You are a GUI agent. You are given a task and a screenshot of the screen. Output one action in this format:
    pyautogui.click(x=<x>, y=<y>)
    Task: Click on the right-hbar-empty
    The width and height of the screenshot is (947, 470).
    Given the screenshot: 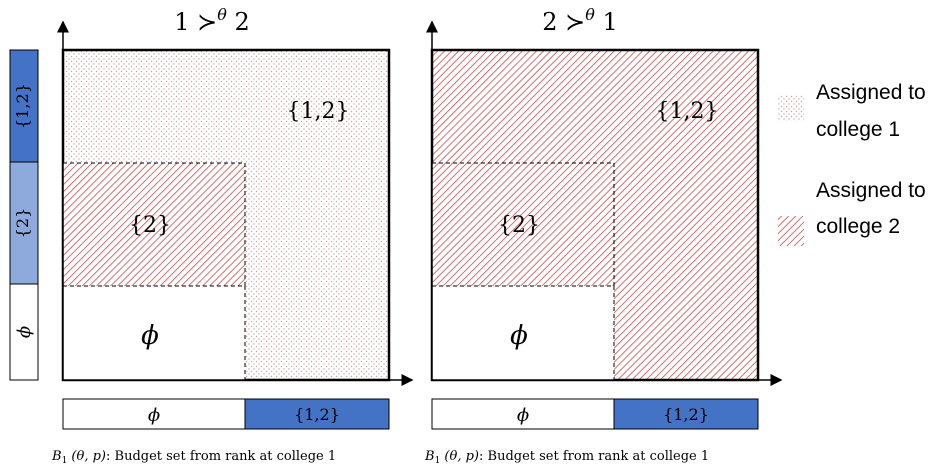 What is the action you would take?
    pyautogui.click(x=523, y=414)
    